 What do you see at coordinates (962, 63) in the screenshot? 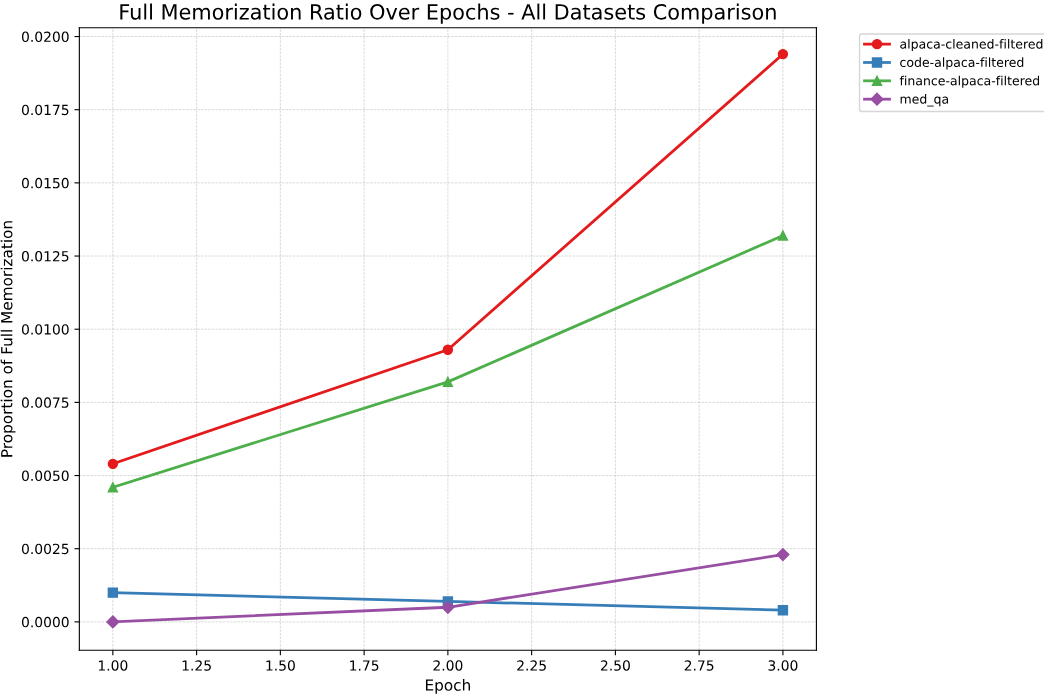
I see `legend-label: code-alpaca-filtered` at bounding box center [962, 63].